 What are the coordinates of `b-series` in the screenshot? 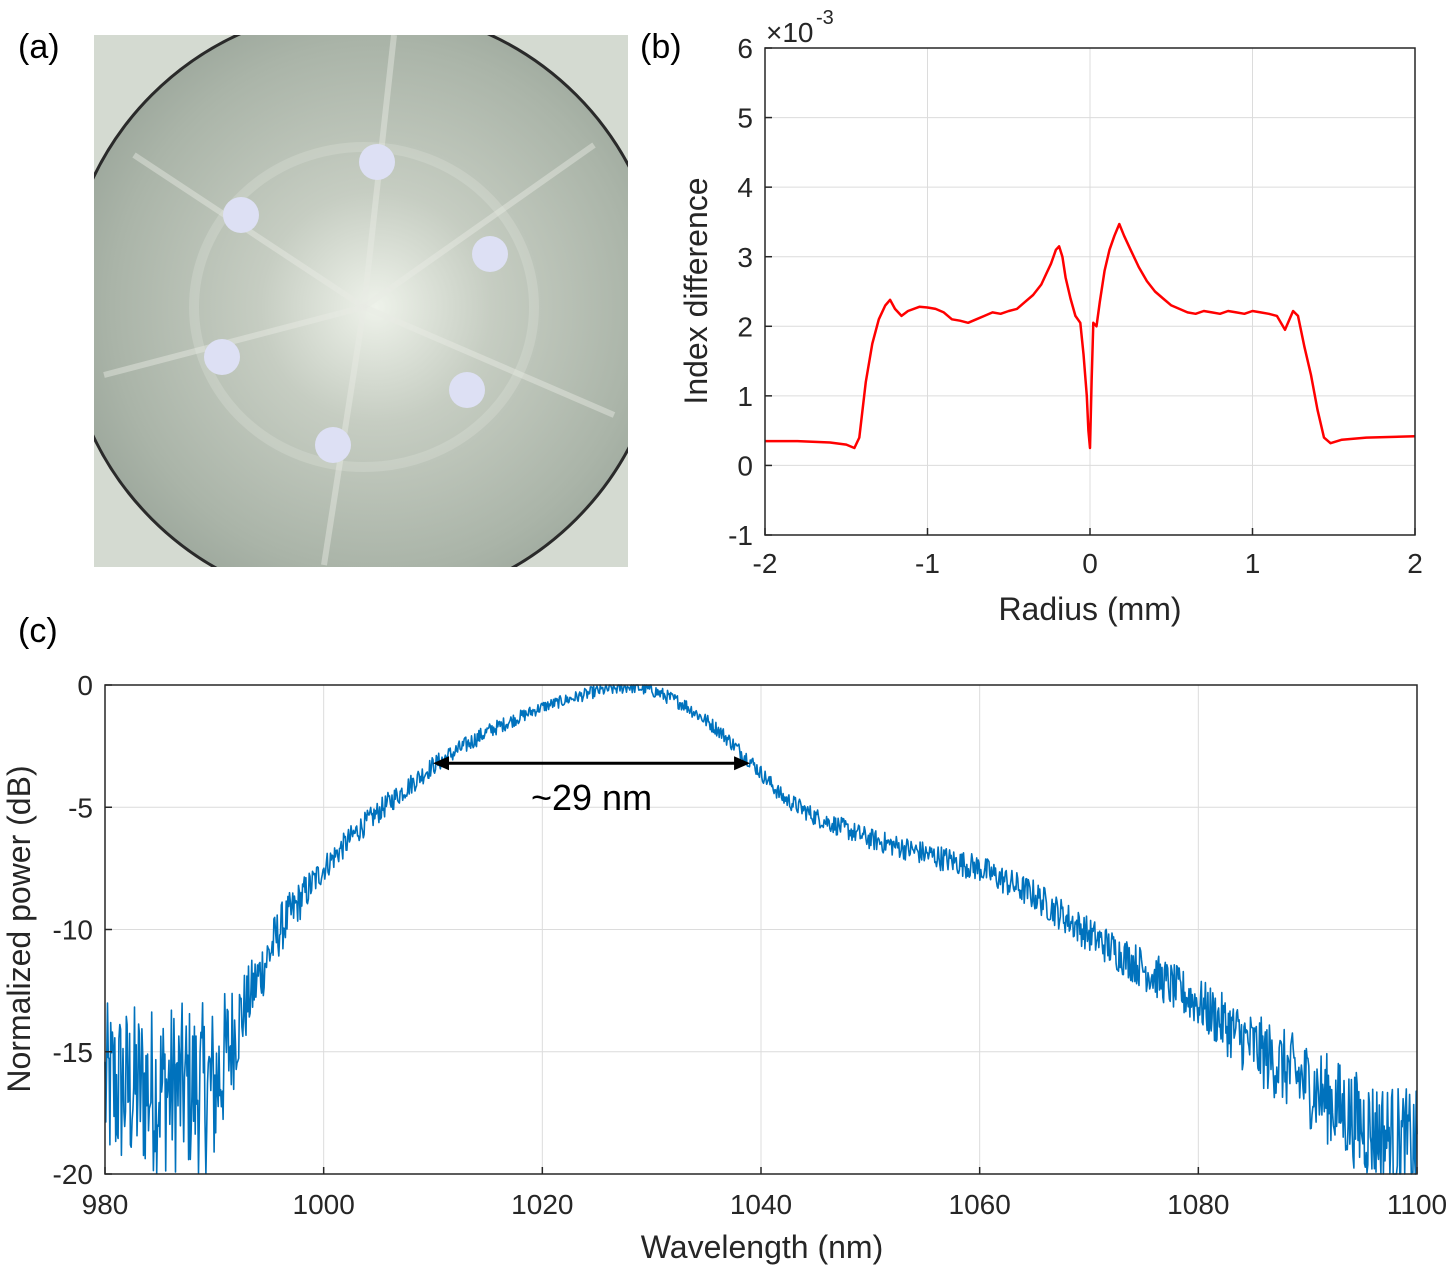 It's located at (1090, 336).